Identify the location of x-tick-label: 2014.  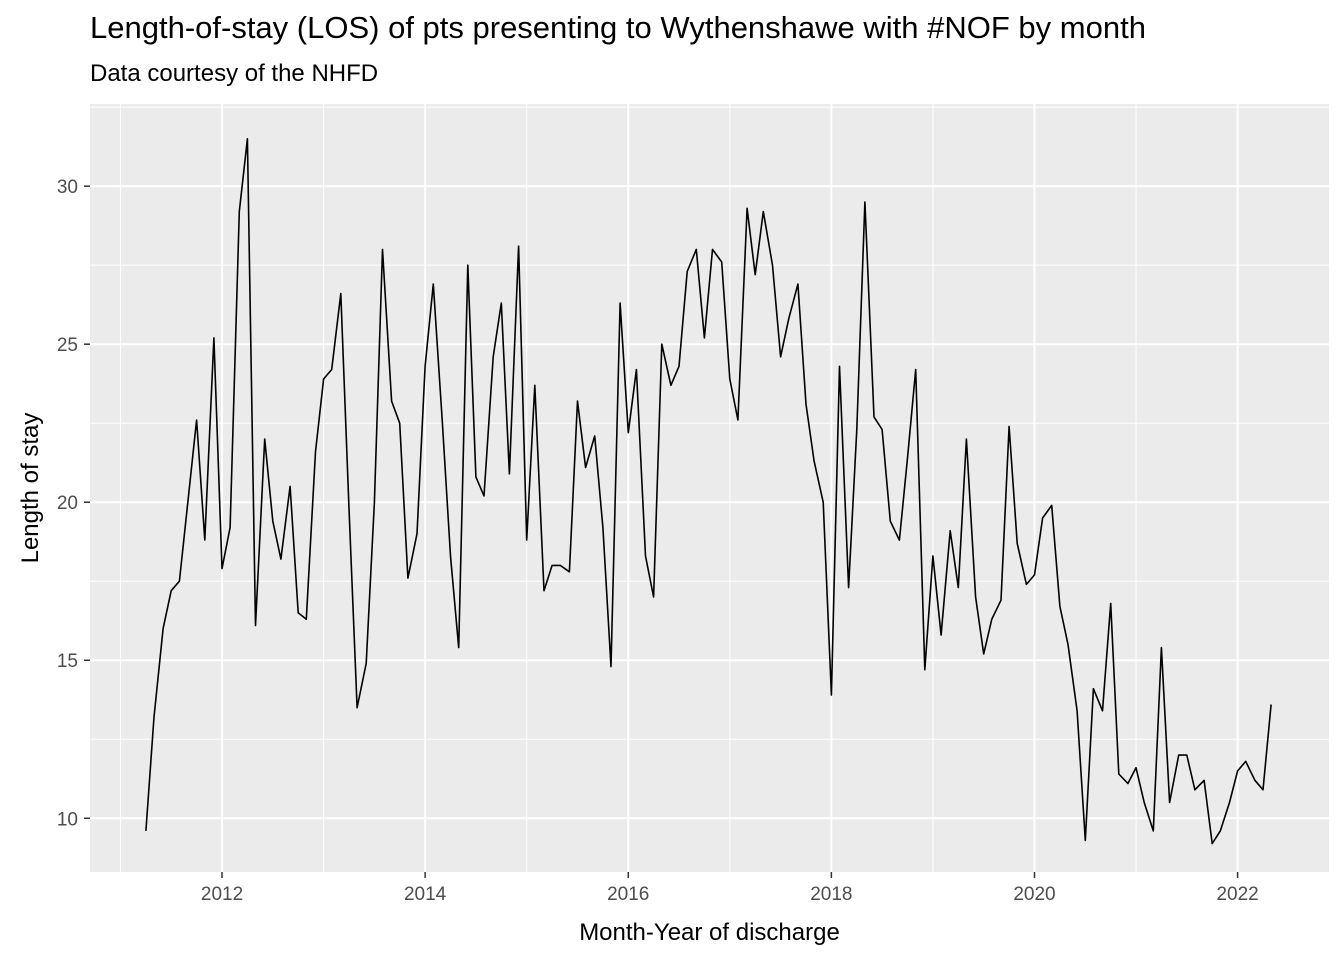
(425, 894).